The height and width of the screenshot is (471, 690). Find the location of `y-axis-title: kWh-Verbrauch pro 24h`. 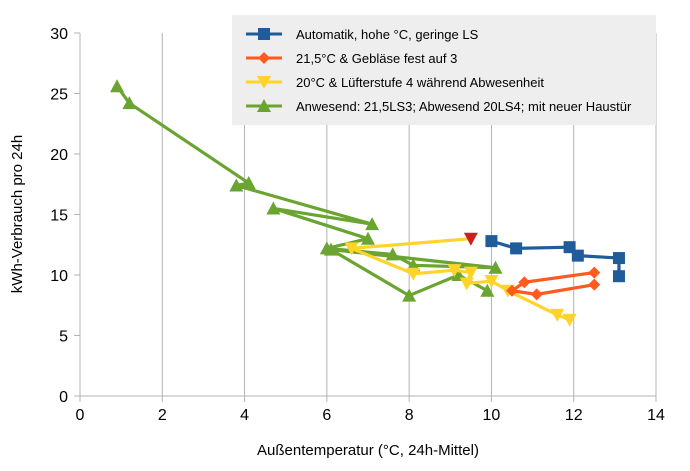

y-axis-title: kWh-Verbrauch pro 24h is located at coordinates (17, 214).